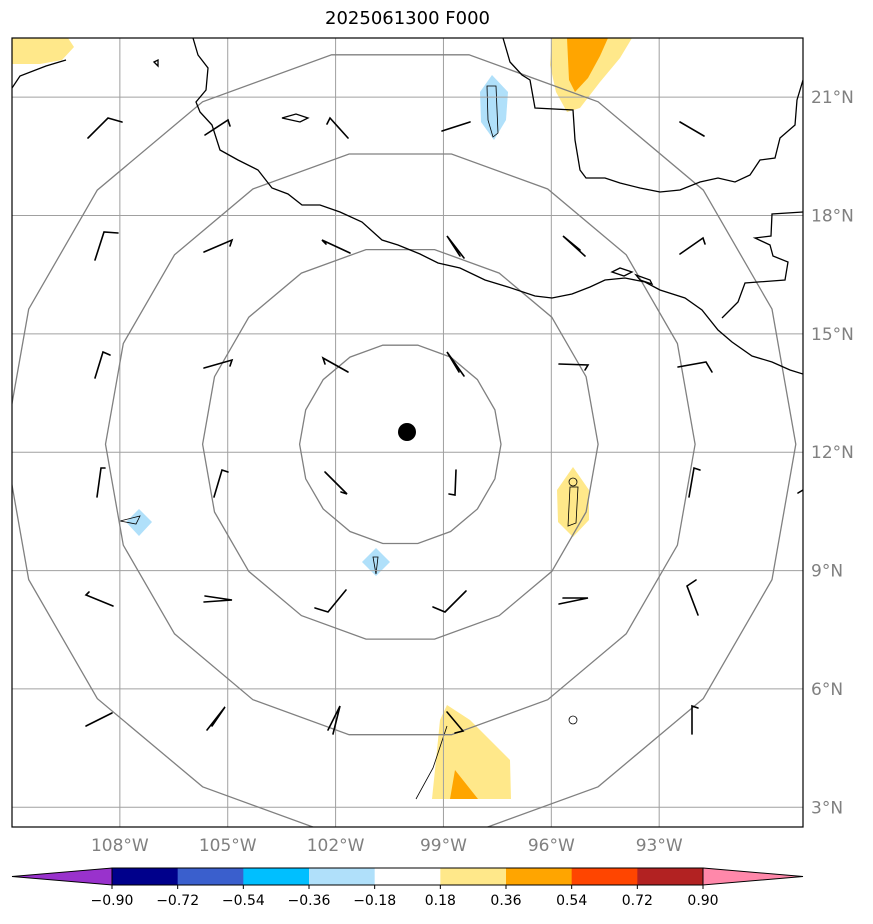 The height and width of the screenshot is (924, 873). I want to click on colorbar-extend-high, so click(753, 876).